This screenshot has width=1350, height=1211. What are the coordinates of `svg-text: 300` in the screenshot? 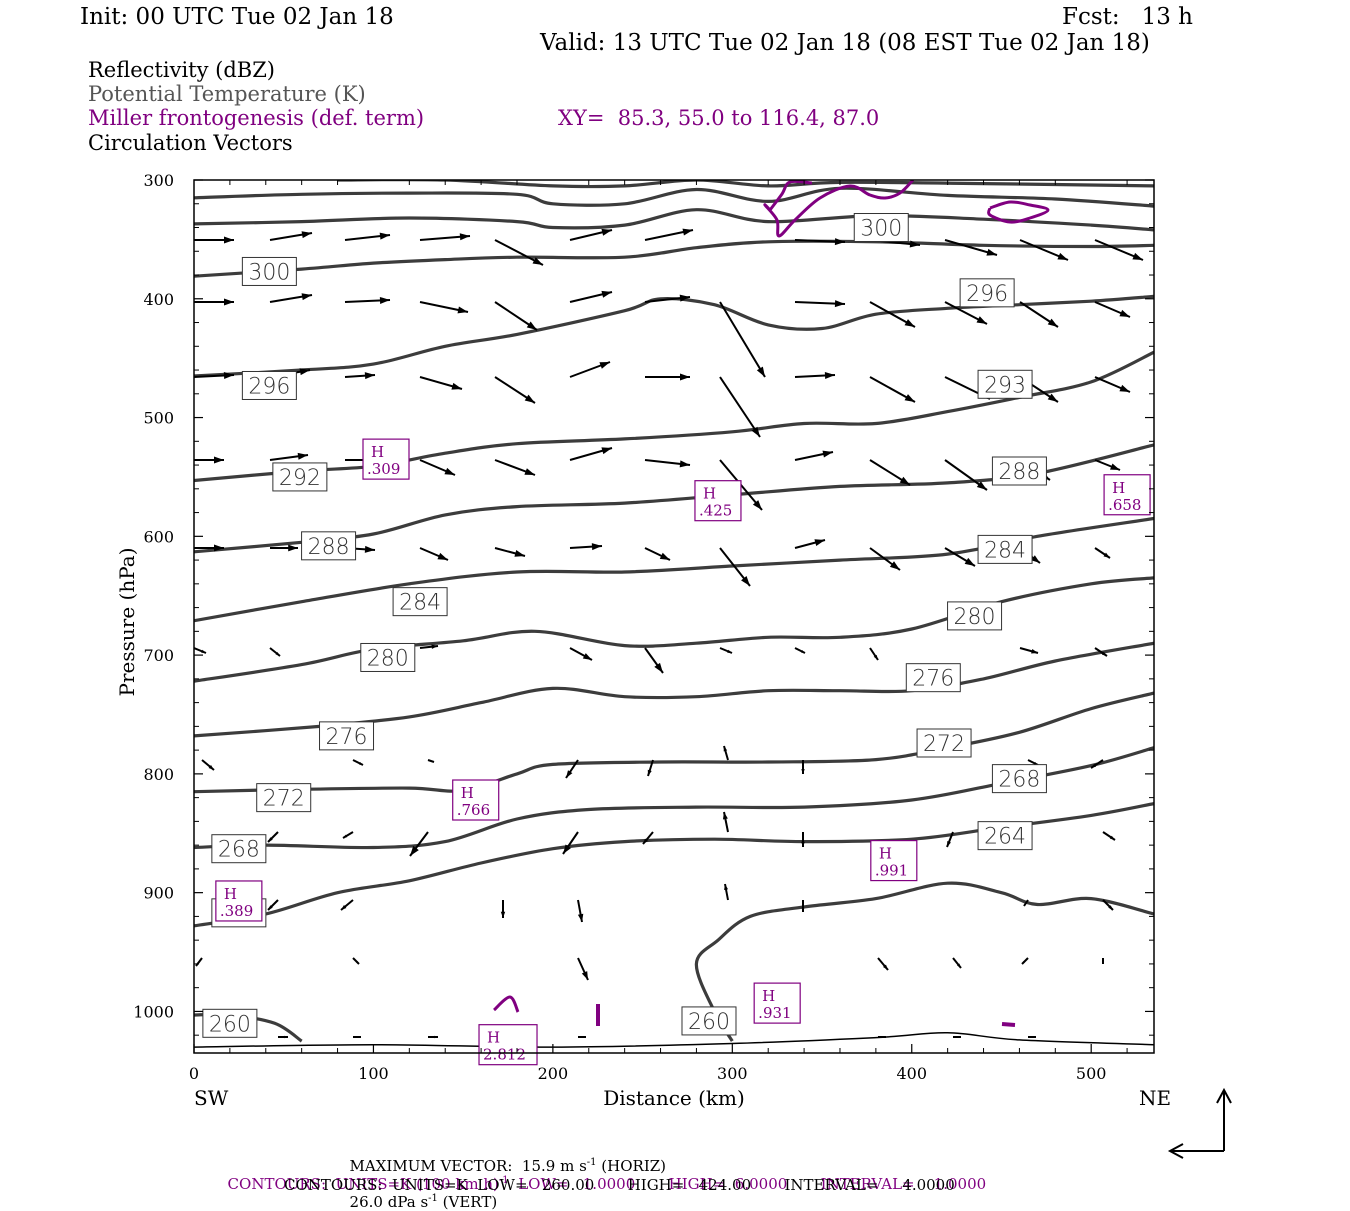 It's located at (269, 272).